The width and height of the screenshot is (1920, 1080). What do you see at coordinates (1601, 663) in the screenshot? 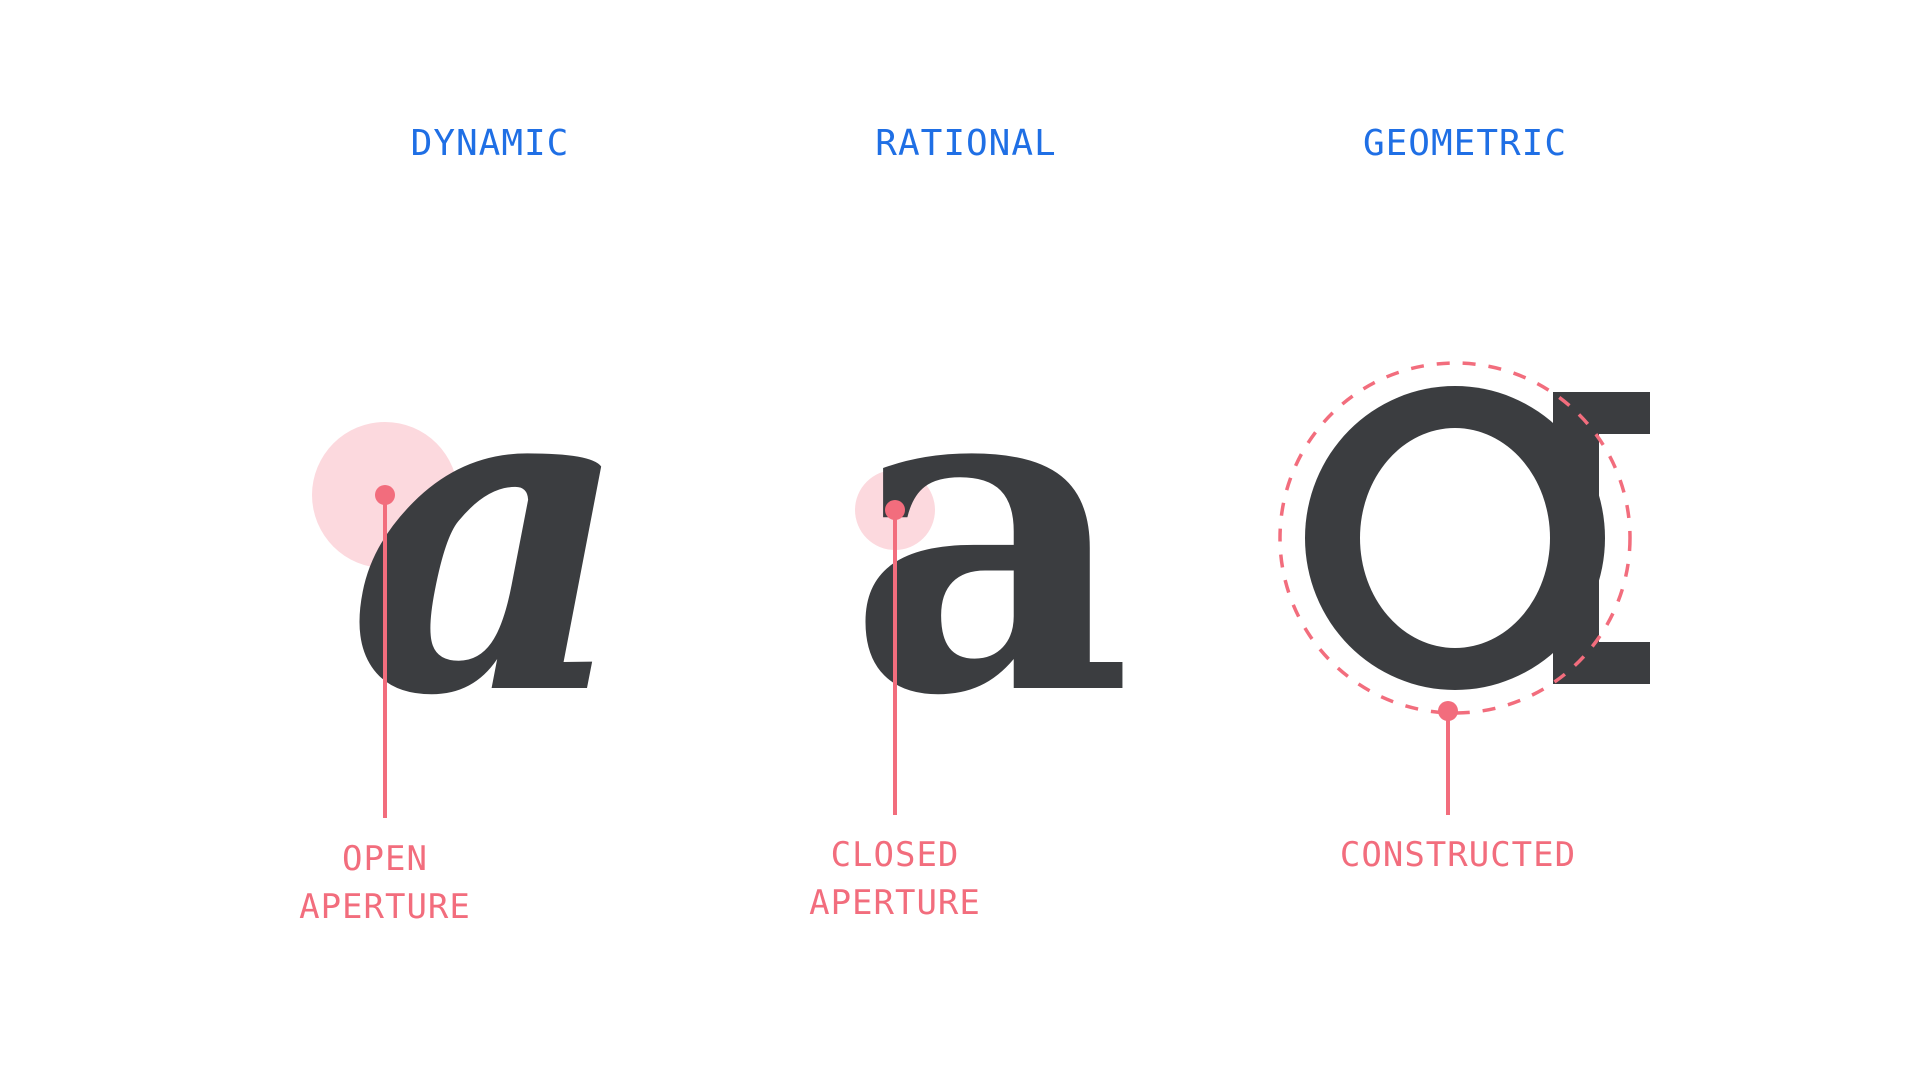
I see `geometric-bottom-spur` at bounding box center [1601, 663].